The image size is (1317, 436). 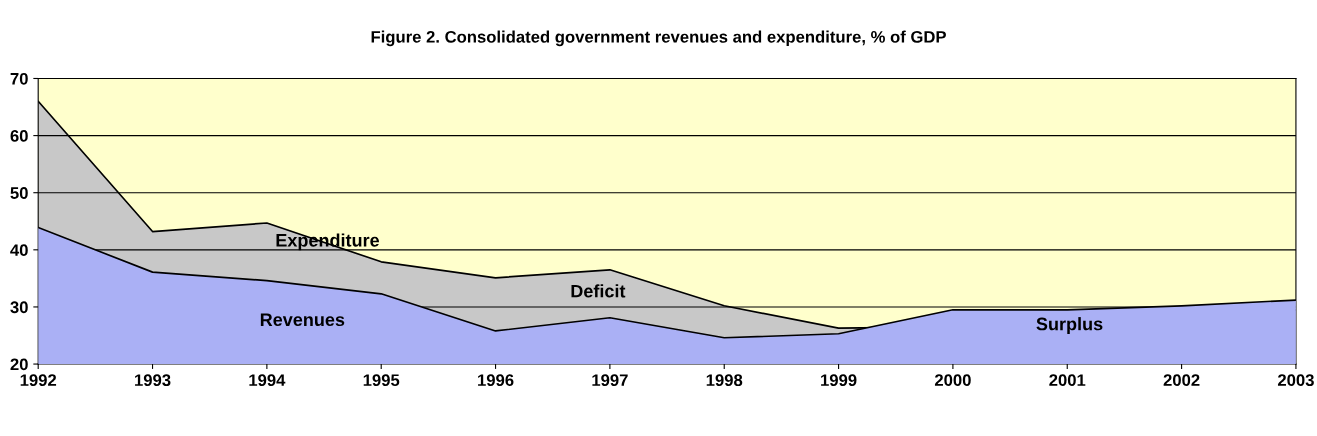 What do you see at coordinates (38, 380) in the screenshot?
I see `x-tick-label: 1992` at bounding box center [38, 380].